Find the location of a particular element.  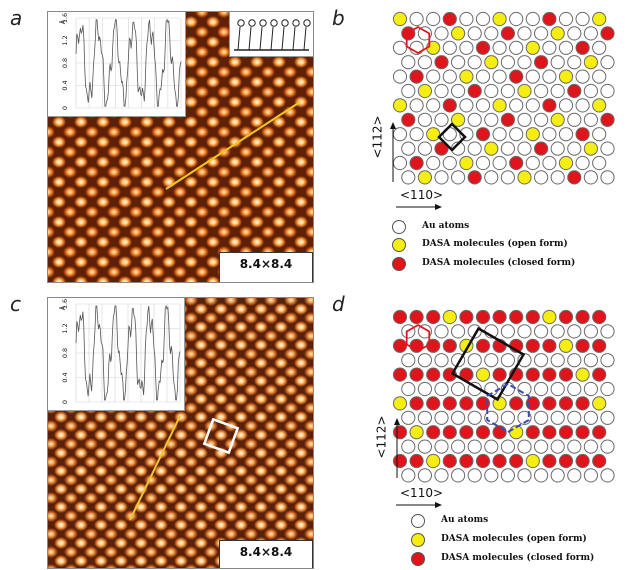

profile-unit-label: Å is located at coordinates (62, 21).